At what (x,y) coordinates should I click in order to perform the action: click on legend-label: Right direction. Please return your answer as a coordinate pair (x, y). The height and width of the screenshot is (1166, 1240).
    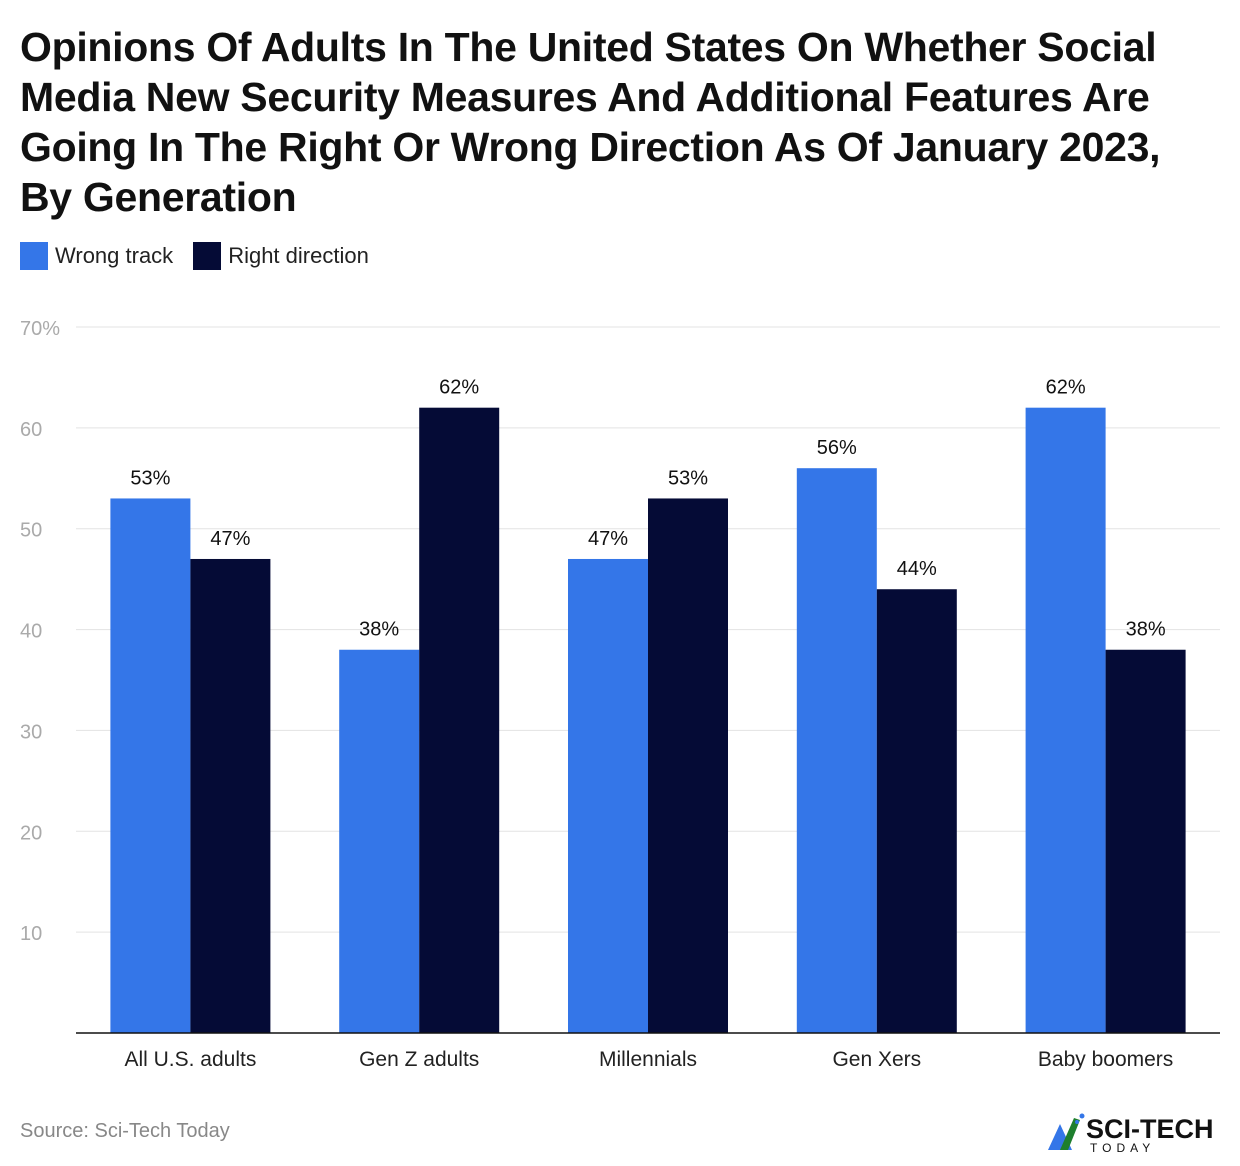
    Looking at the image, I should click on (298, 255).